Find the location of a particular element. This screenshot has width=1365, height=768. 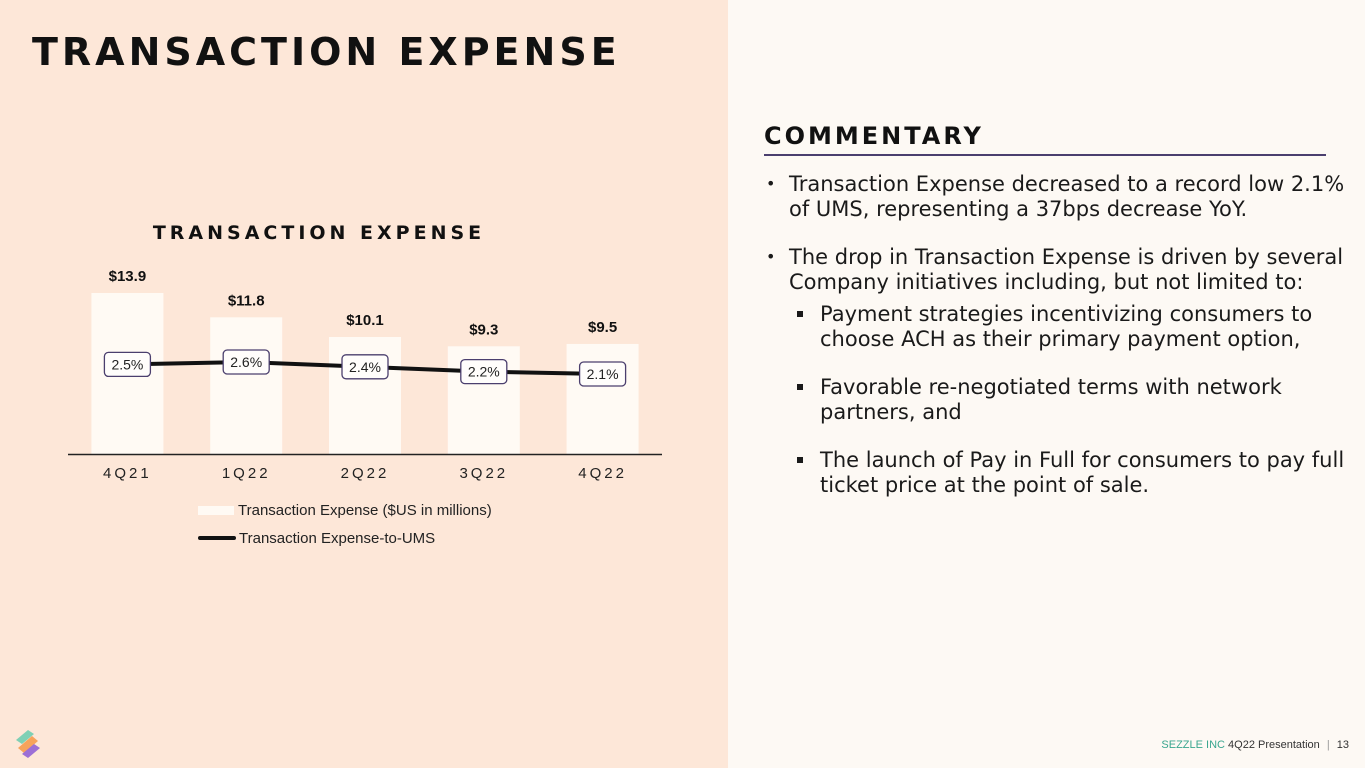

x-tick-label: 2Q22 is located at coordinates (365, 473).